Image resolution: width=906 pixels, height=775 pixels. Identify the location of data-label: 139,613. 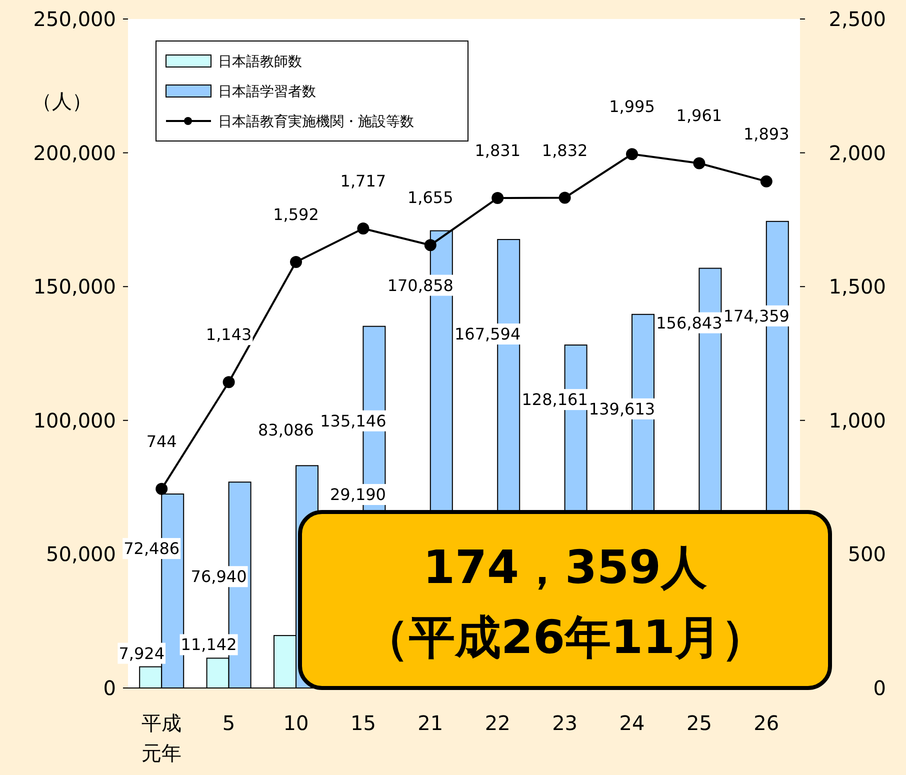
(622, 408).